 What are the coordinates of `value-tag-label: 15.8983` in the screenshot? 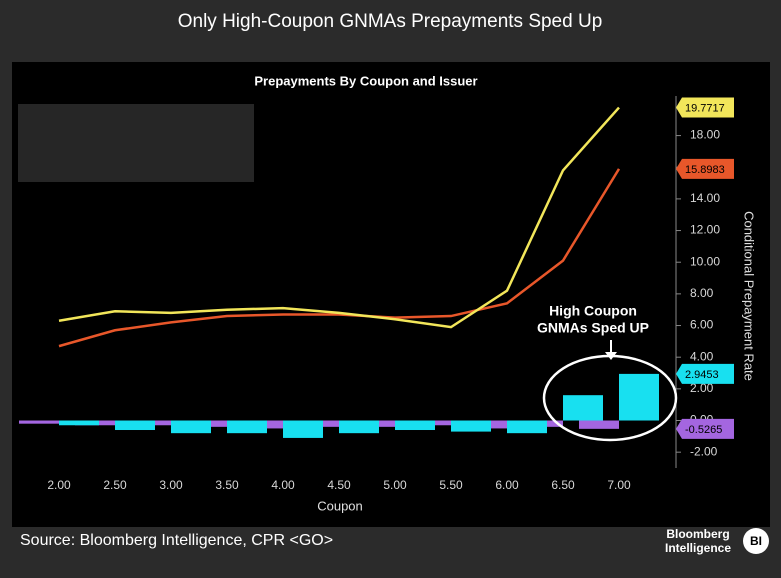 It's located at (705, 170).